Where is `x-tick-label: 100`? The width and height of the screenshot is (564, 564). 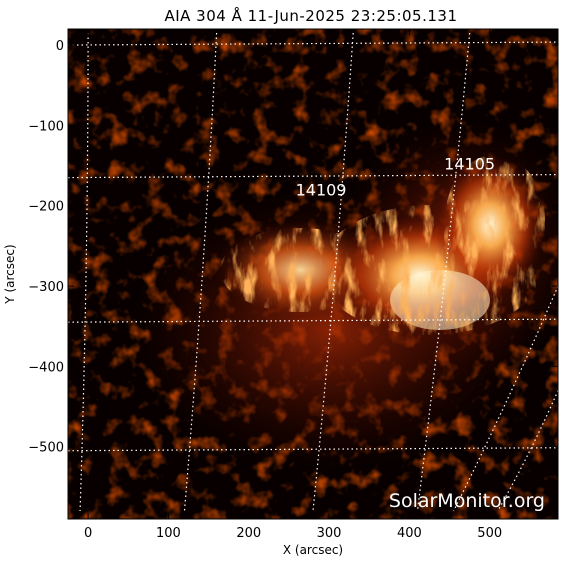 x-tick-label: 100 is located at coordinates (168, 533).